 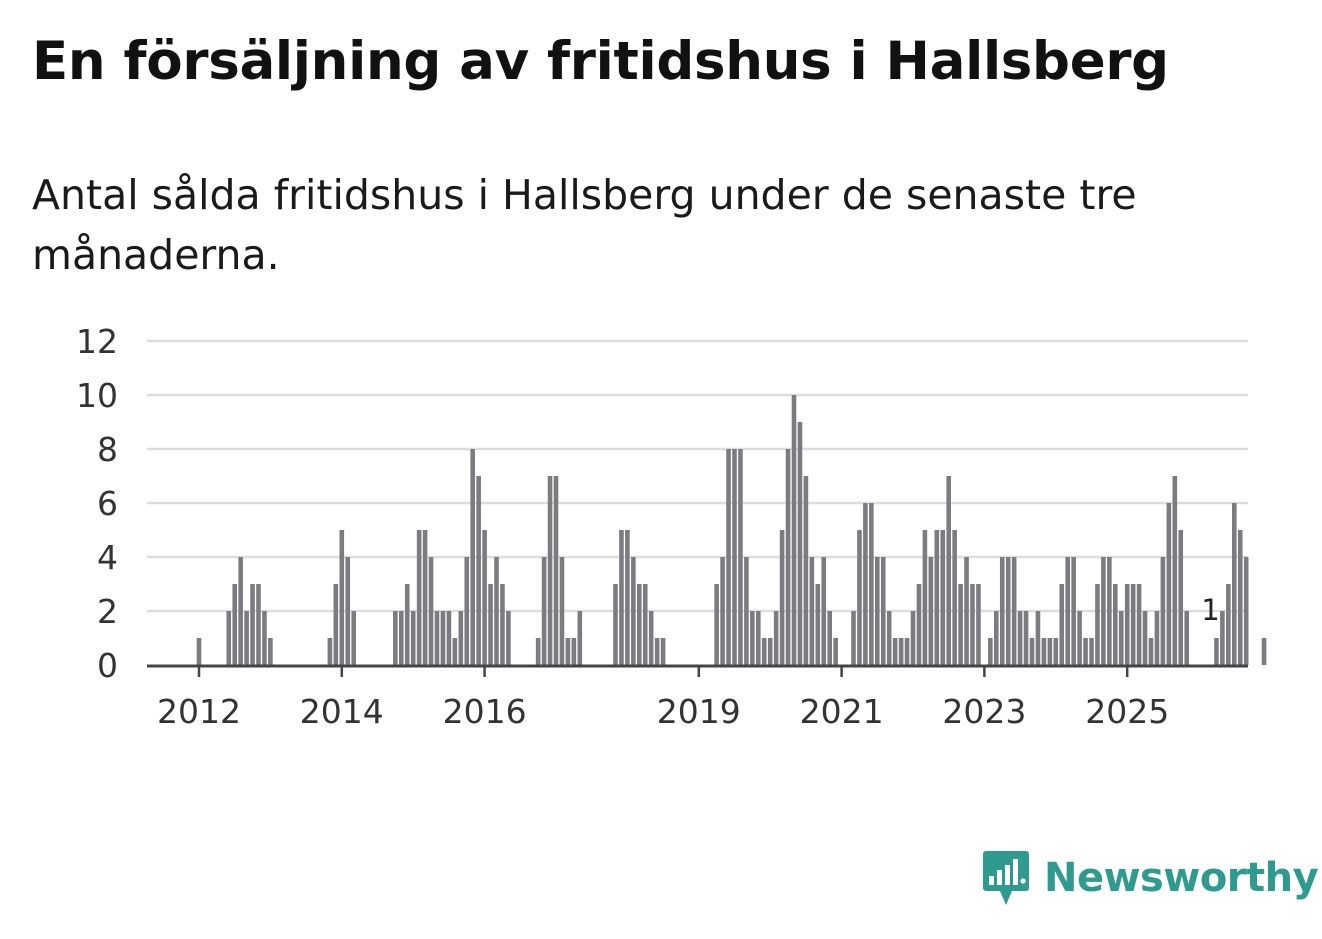 I want to click on y-tick-label: 10, so click(x=97, y=395).